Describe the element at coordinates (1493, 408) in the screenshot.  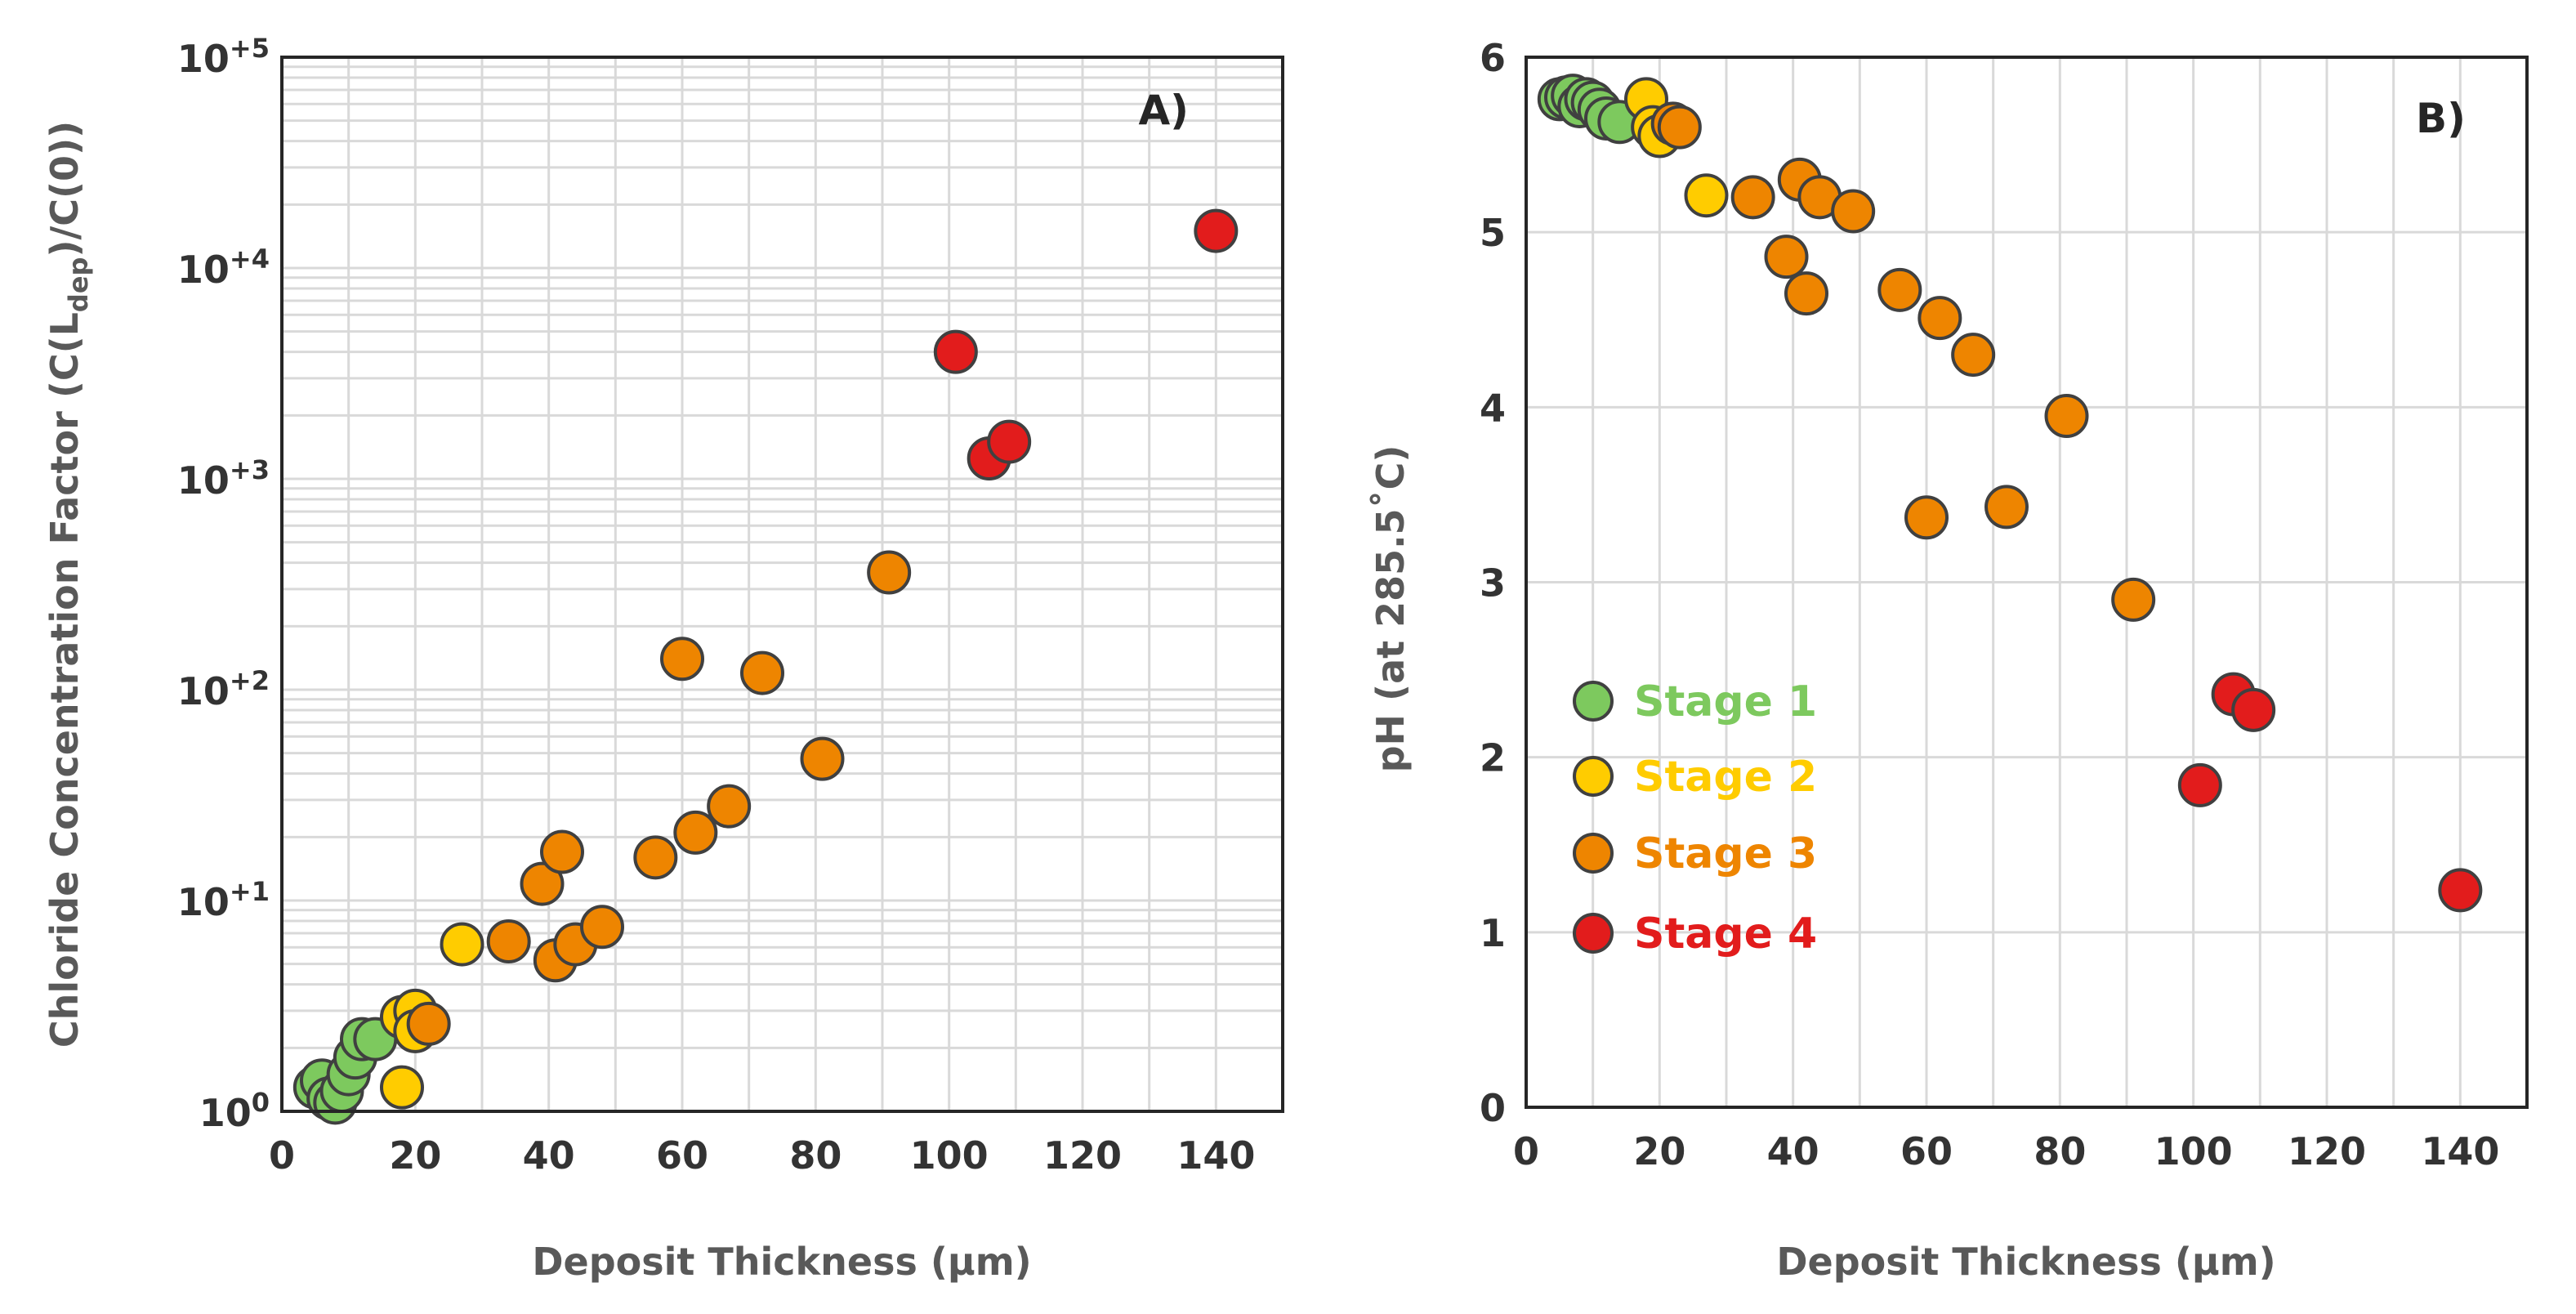
I see `chart-b-y-tick-label: 4` at that location.